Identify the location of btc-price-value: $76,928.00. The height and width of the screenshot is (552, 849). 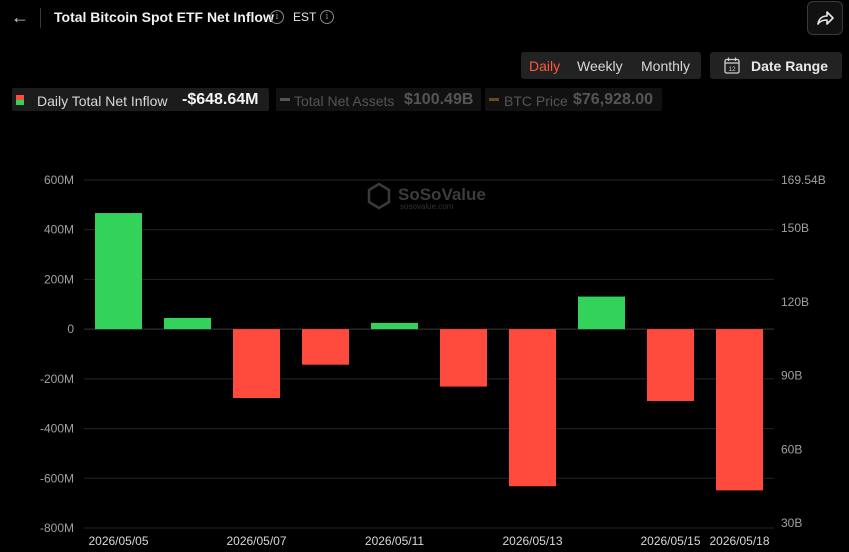
(613, 99).